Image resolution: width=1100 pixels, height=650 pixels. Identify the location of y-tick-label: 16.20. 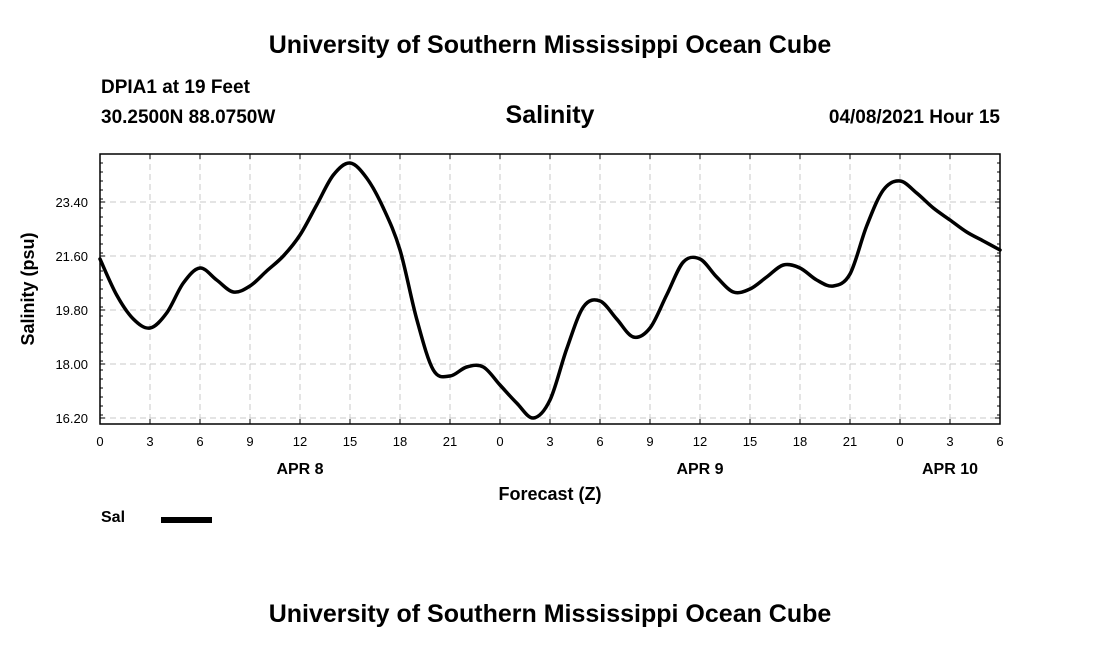
(71, 418).